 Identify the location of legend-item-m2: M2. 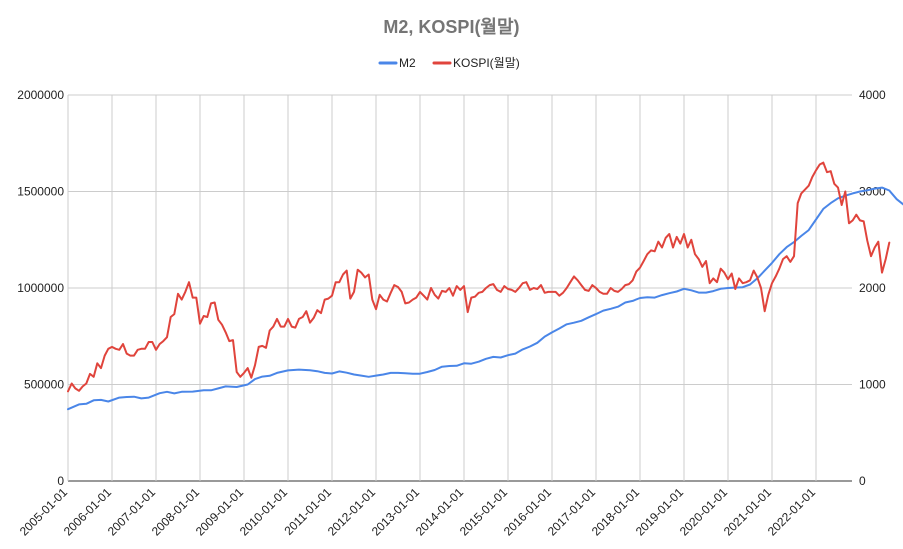
(397, 63).